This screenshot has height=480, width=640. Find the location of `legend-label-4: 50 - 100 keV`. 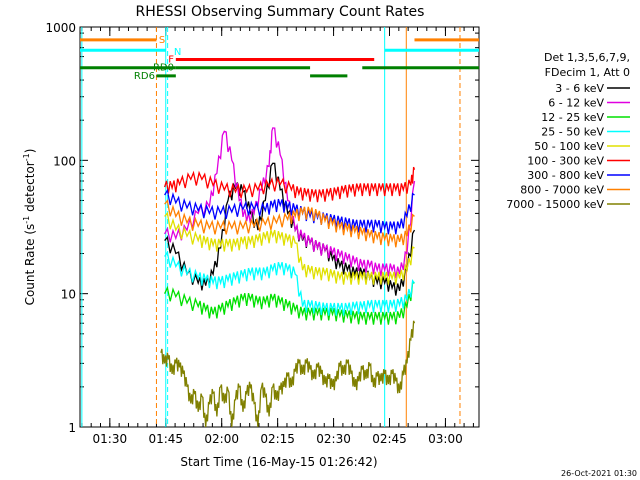

legend-label-4: 50 - 100 keV is located at coordinates (569, 146).